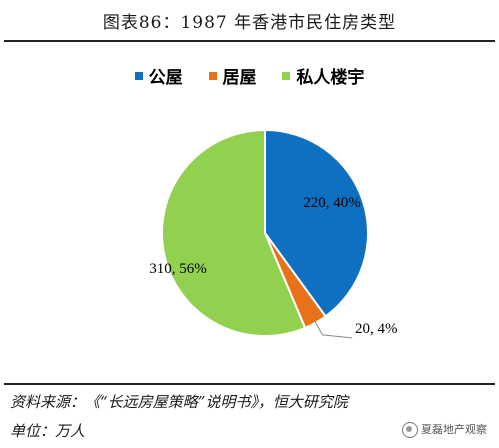 This screenshot has height=448, width=499. What do you see at coordinates (332, 203) in the screenshot?
I see `data-label-public: 220, 40%` at bounding box center [332, 203].